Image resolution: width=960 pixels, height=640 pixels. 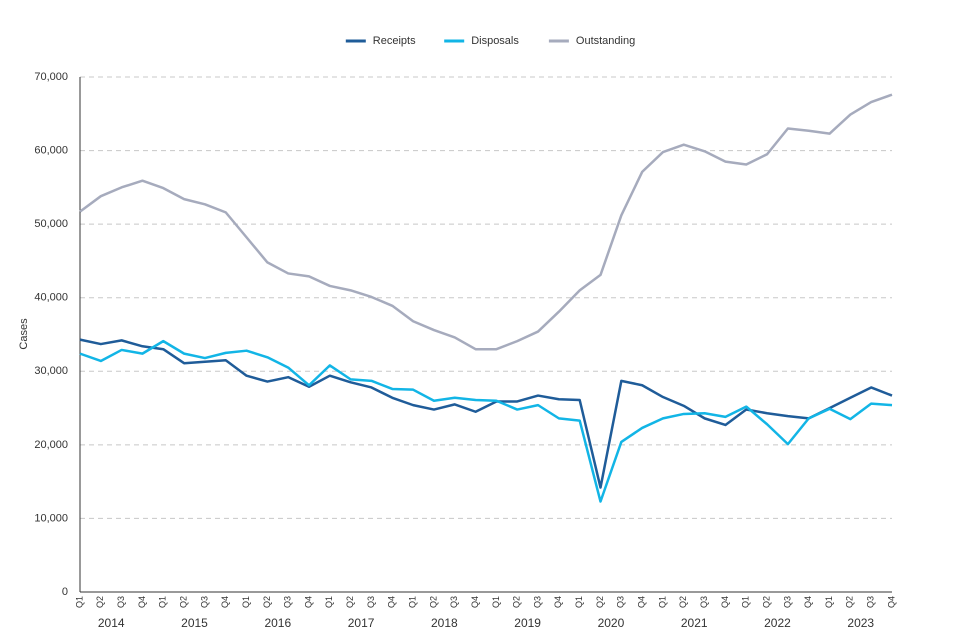 I want to click on year-label: 2018, so click(x=444, y=623).